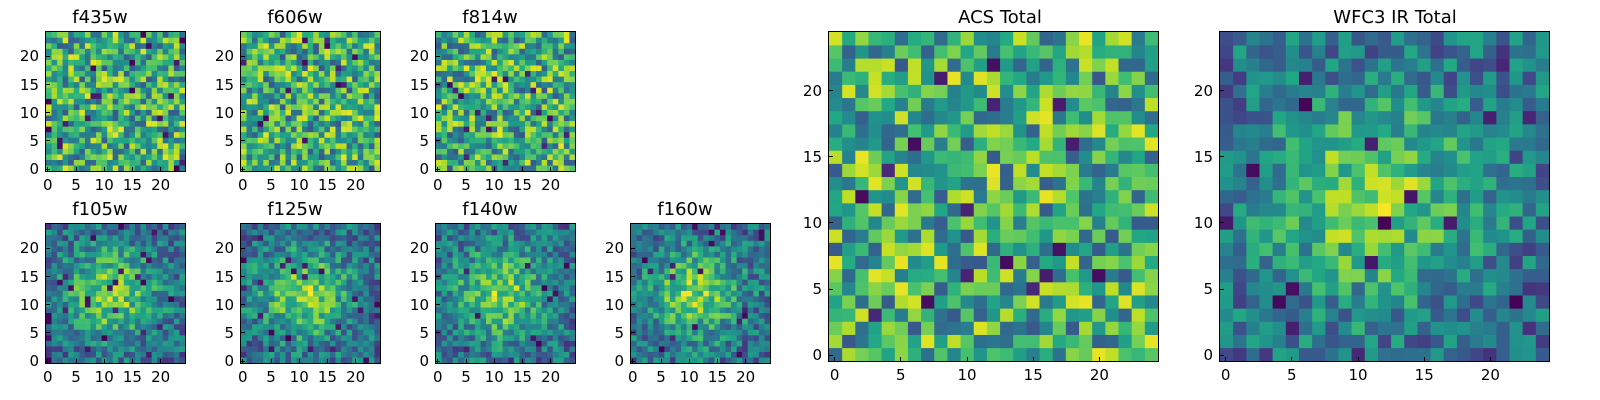 The image size is (1600, 400). Describe the element at coordinates (132, 169) in the screenshot. I see `x-tick-mark` at that location.